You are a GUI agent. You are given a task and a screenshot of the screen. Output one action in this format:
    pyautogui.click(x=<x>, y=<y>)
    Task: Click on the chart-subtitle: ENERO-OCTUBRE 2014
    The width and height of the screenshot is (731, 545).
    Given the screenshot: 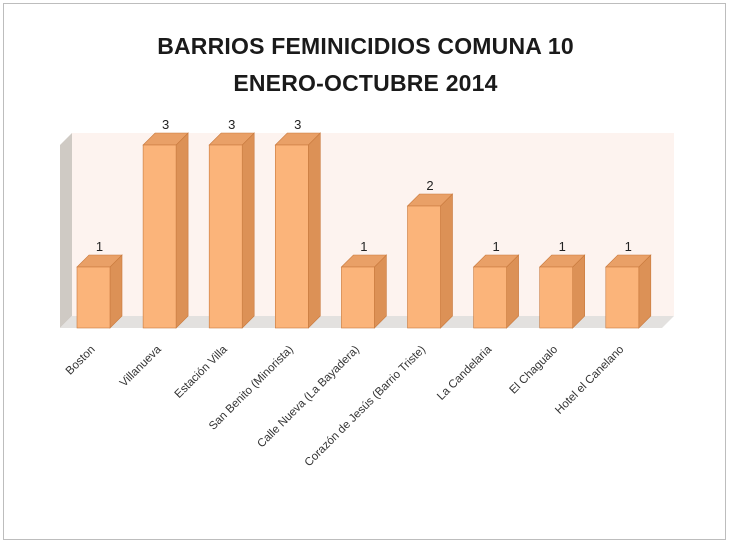 What is the action you would take?
    pyautogui.click(x=365, y=83)
    